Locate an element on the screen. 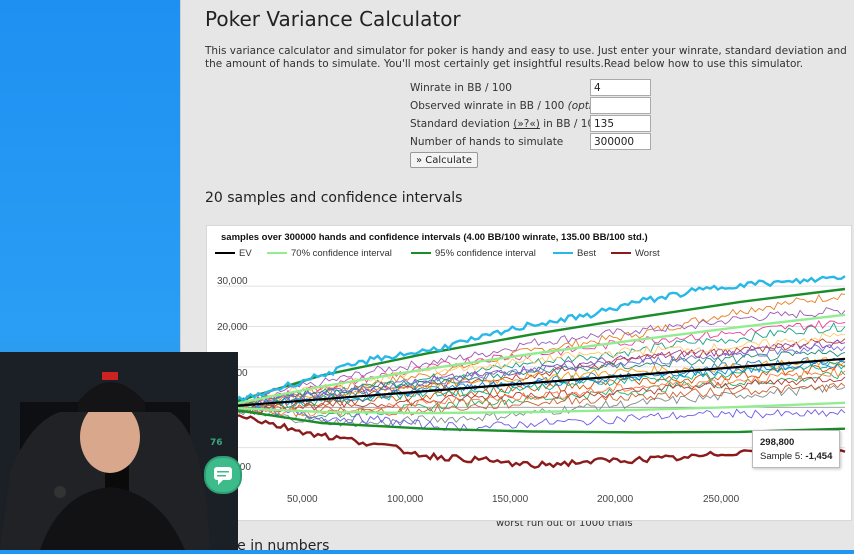 Image resolution: width=854 pixels, height=554 pixels. streamer-video is located at coordinates (119, 451).